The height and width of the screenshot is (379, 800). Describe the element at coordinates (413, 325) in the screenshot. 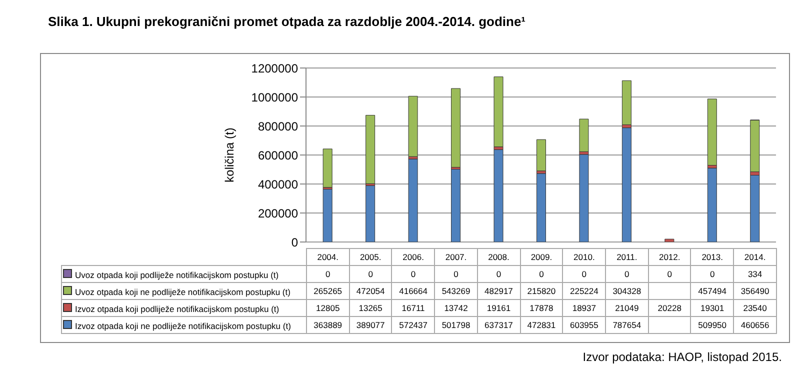

I see `data-label: 572437` at that location.